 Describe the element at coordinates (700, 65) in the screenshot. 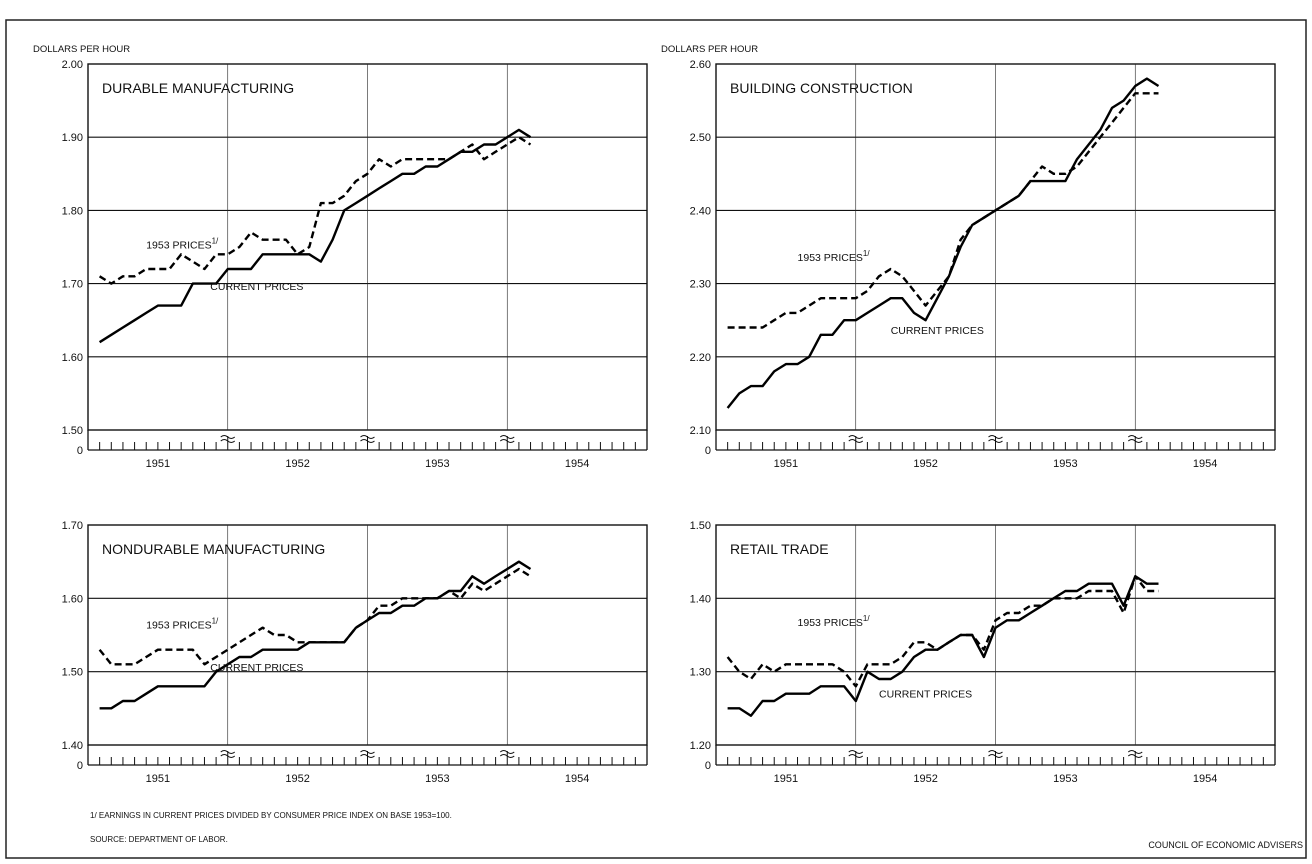

I see `y-tick-label: 2.60` at that location.